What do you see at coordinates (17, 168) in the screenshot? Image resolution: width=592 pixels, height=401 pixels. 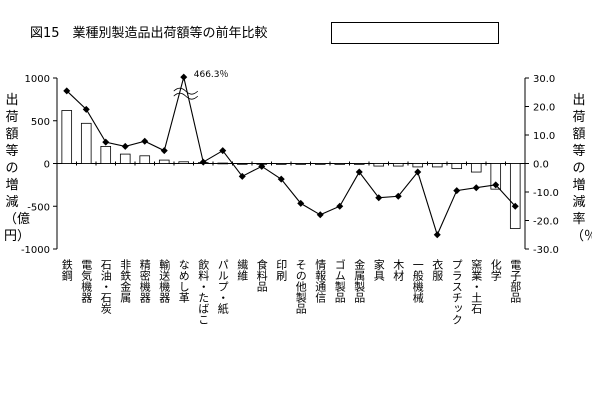 I see `y-axis-left-label: 出荷額等の増減（億円）` at bounding box center [17, 168].